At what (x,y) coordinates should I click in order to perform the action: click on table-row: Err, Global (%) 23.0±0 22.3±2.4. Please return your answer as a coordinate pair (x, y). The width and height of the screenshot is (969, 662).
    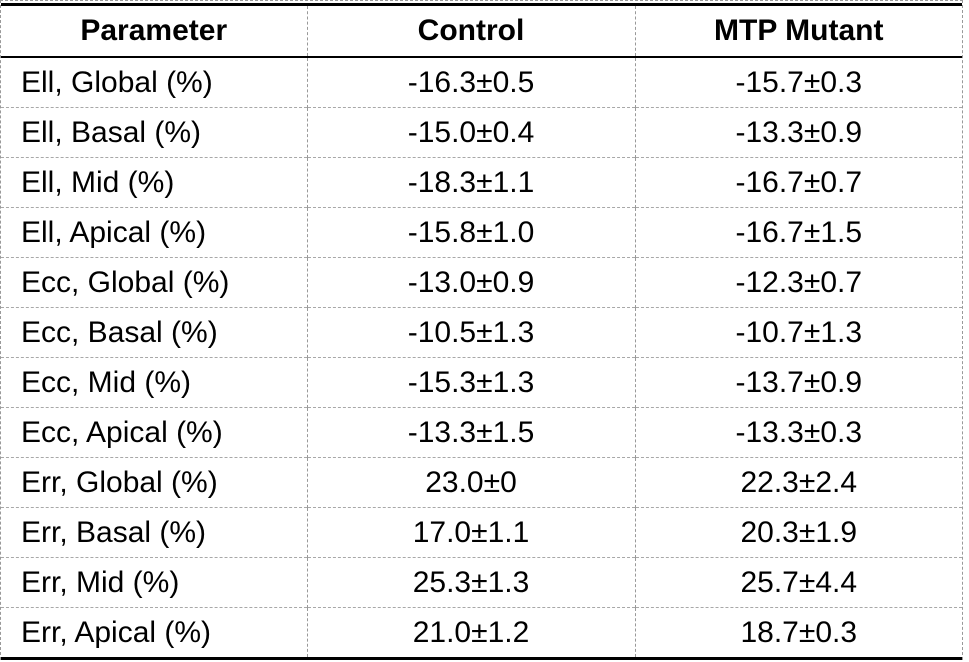
    Looking at the image, I should click on (481, 482).